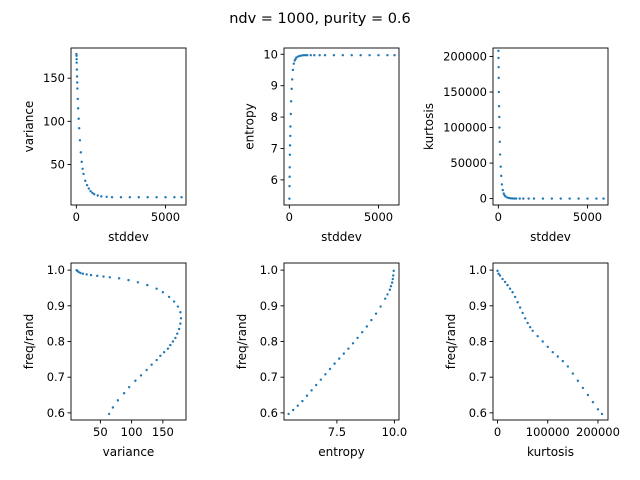 This screenshot has height=480, width=640. I want to click on x-tick-label: 50, so click(100, 432).